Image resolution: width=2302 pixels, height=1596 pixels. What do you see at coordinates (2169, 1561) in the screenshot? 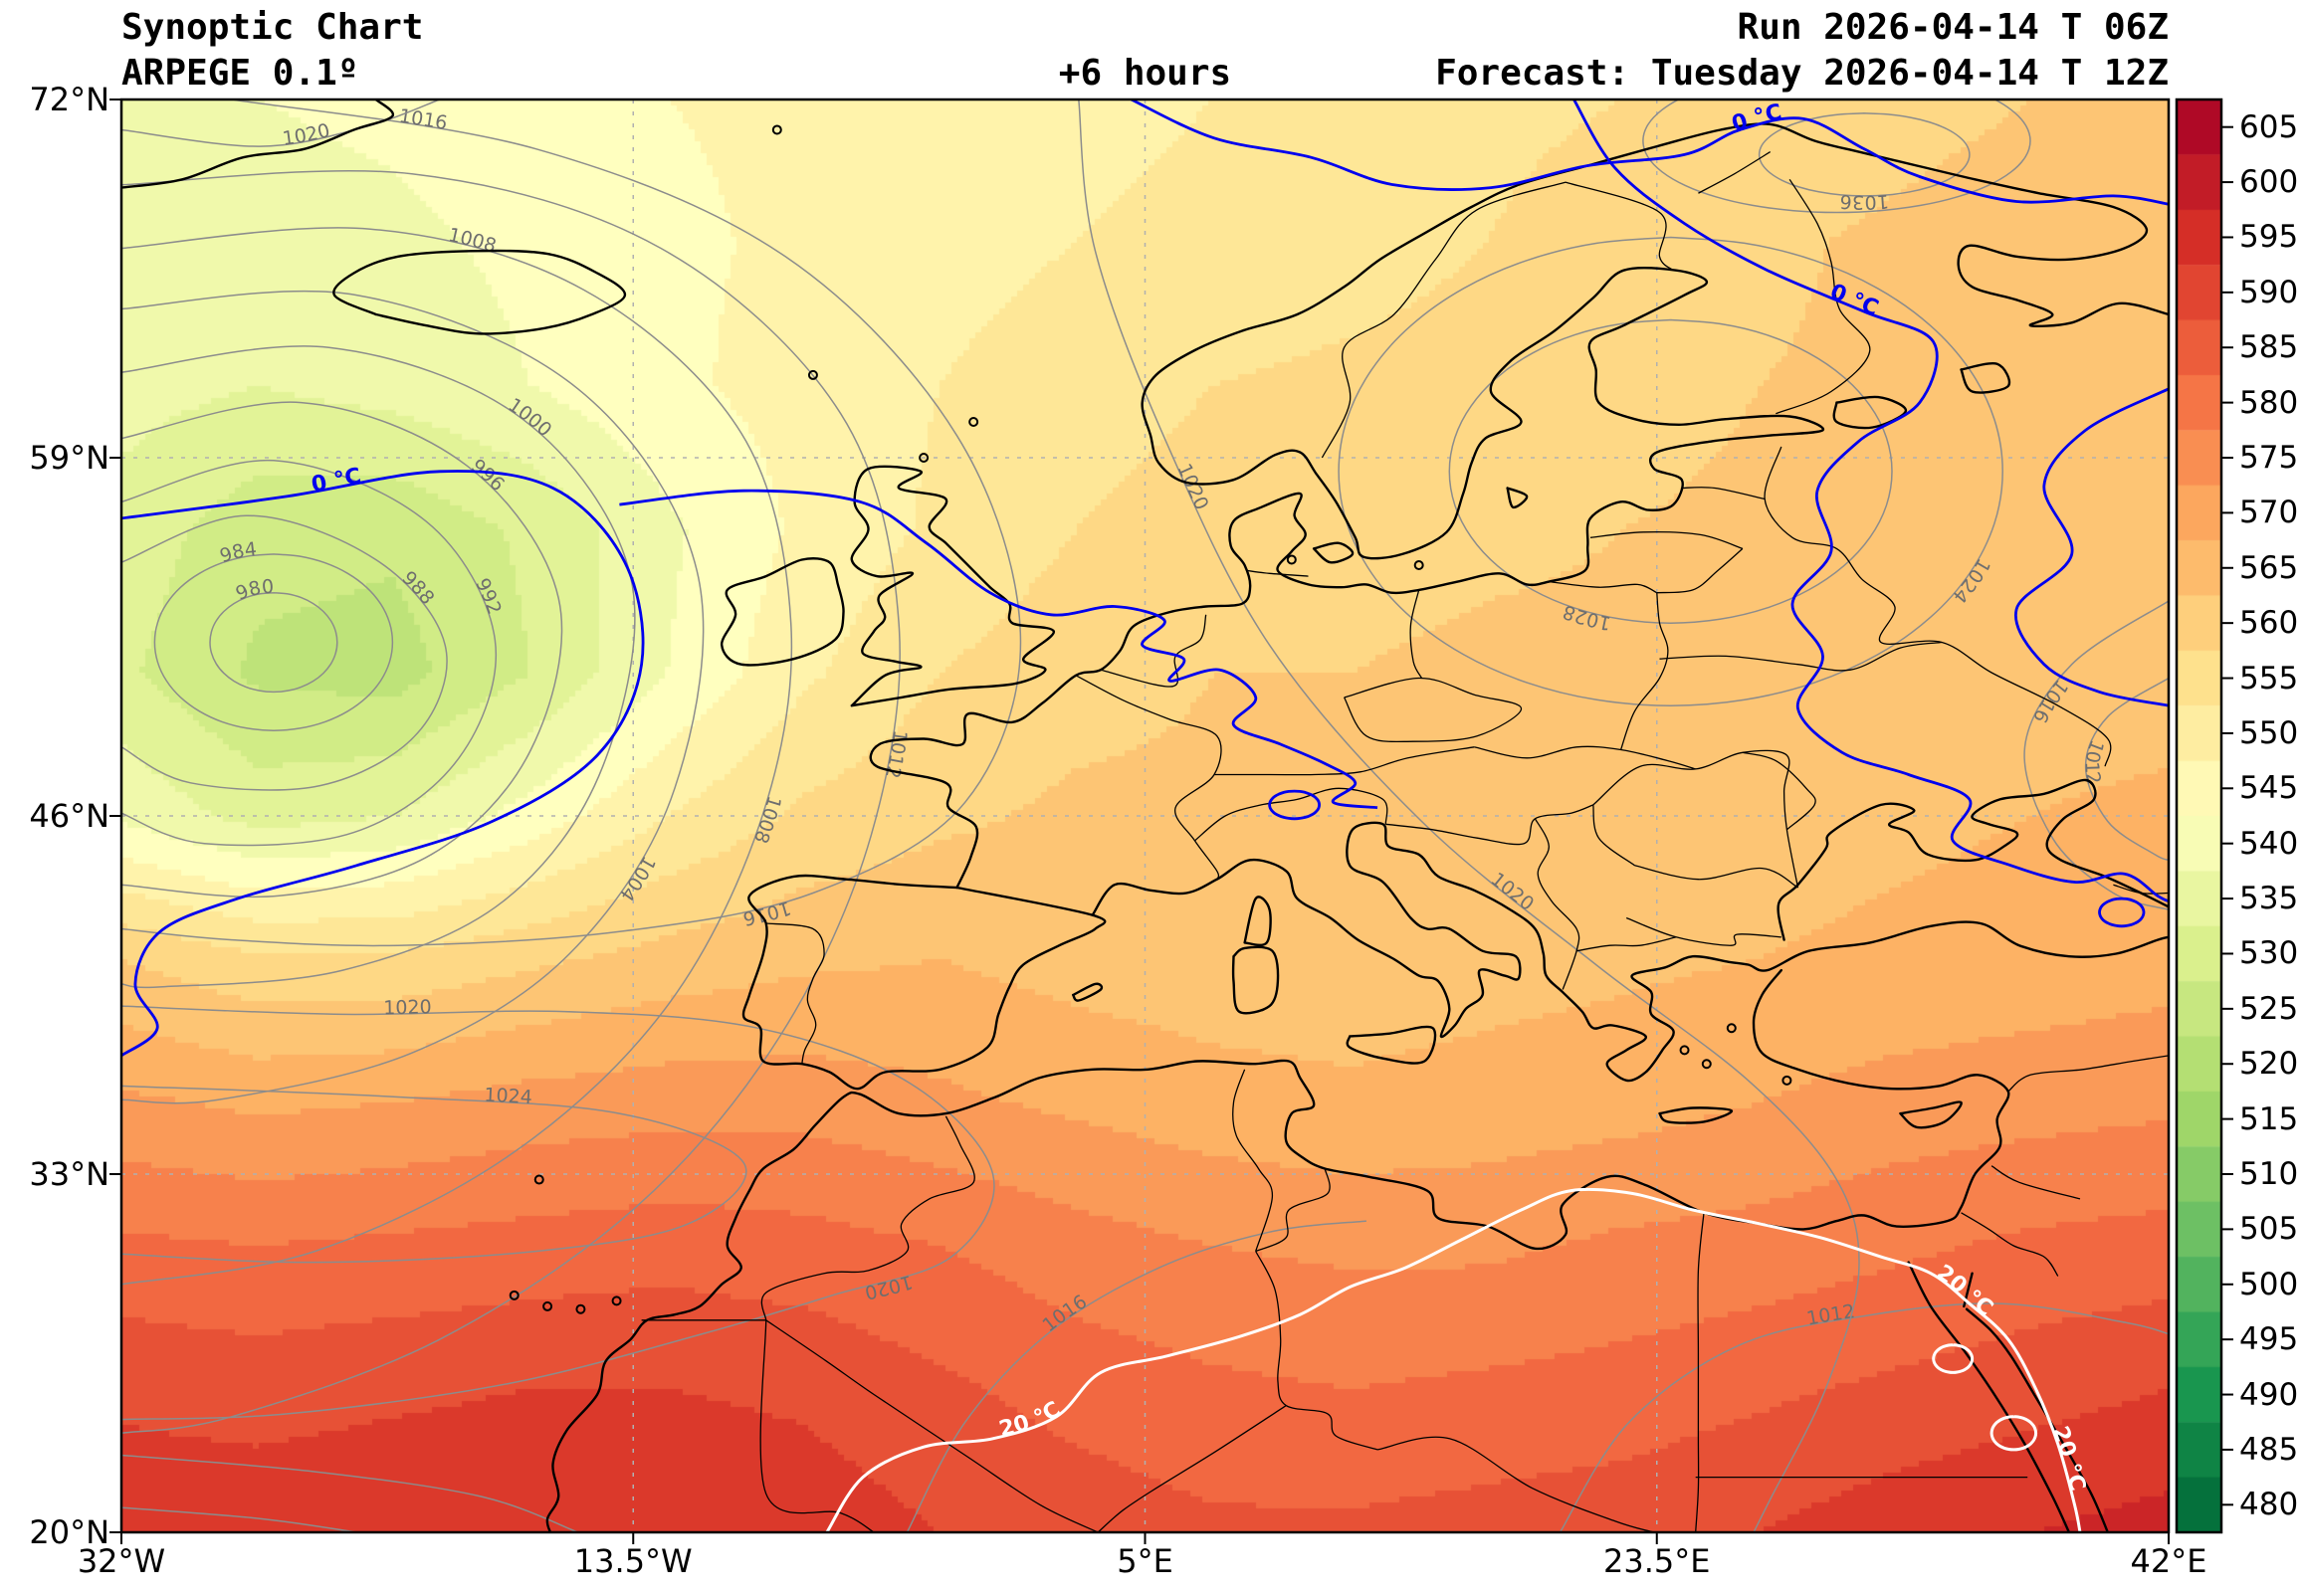
I see `x-tick-label: 42°E` at bounding box center [2169, 1561].